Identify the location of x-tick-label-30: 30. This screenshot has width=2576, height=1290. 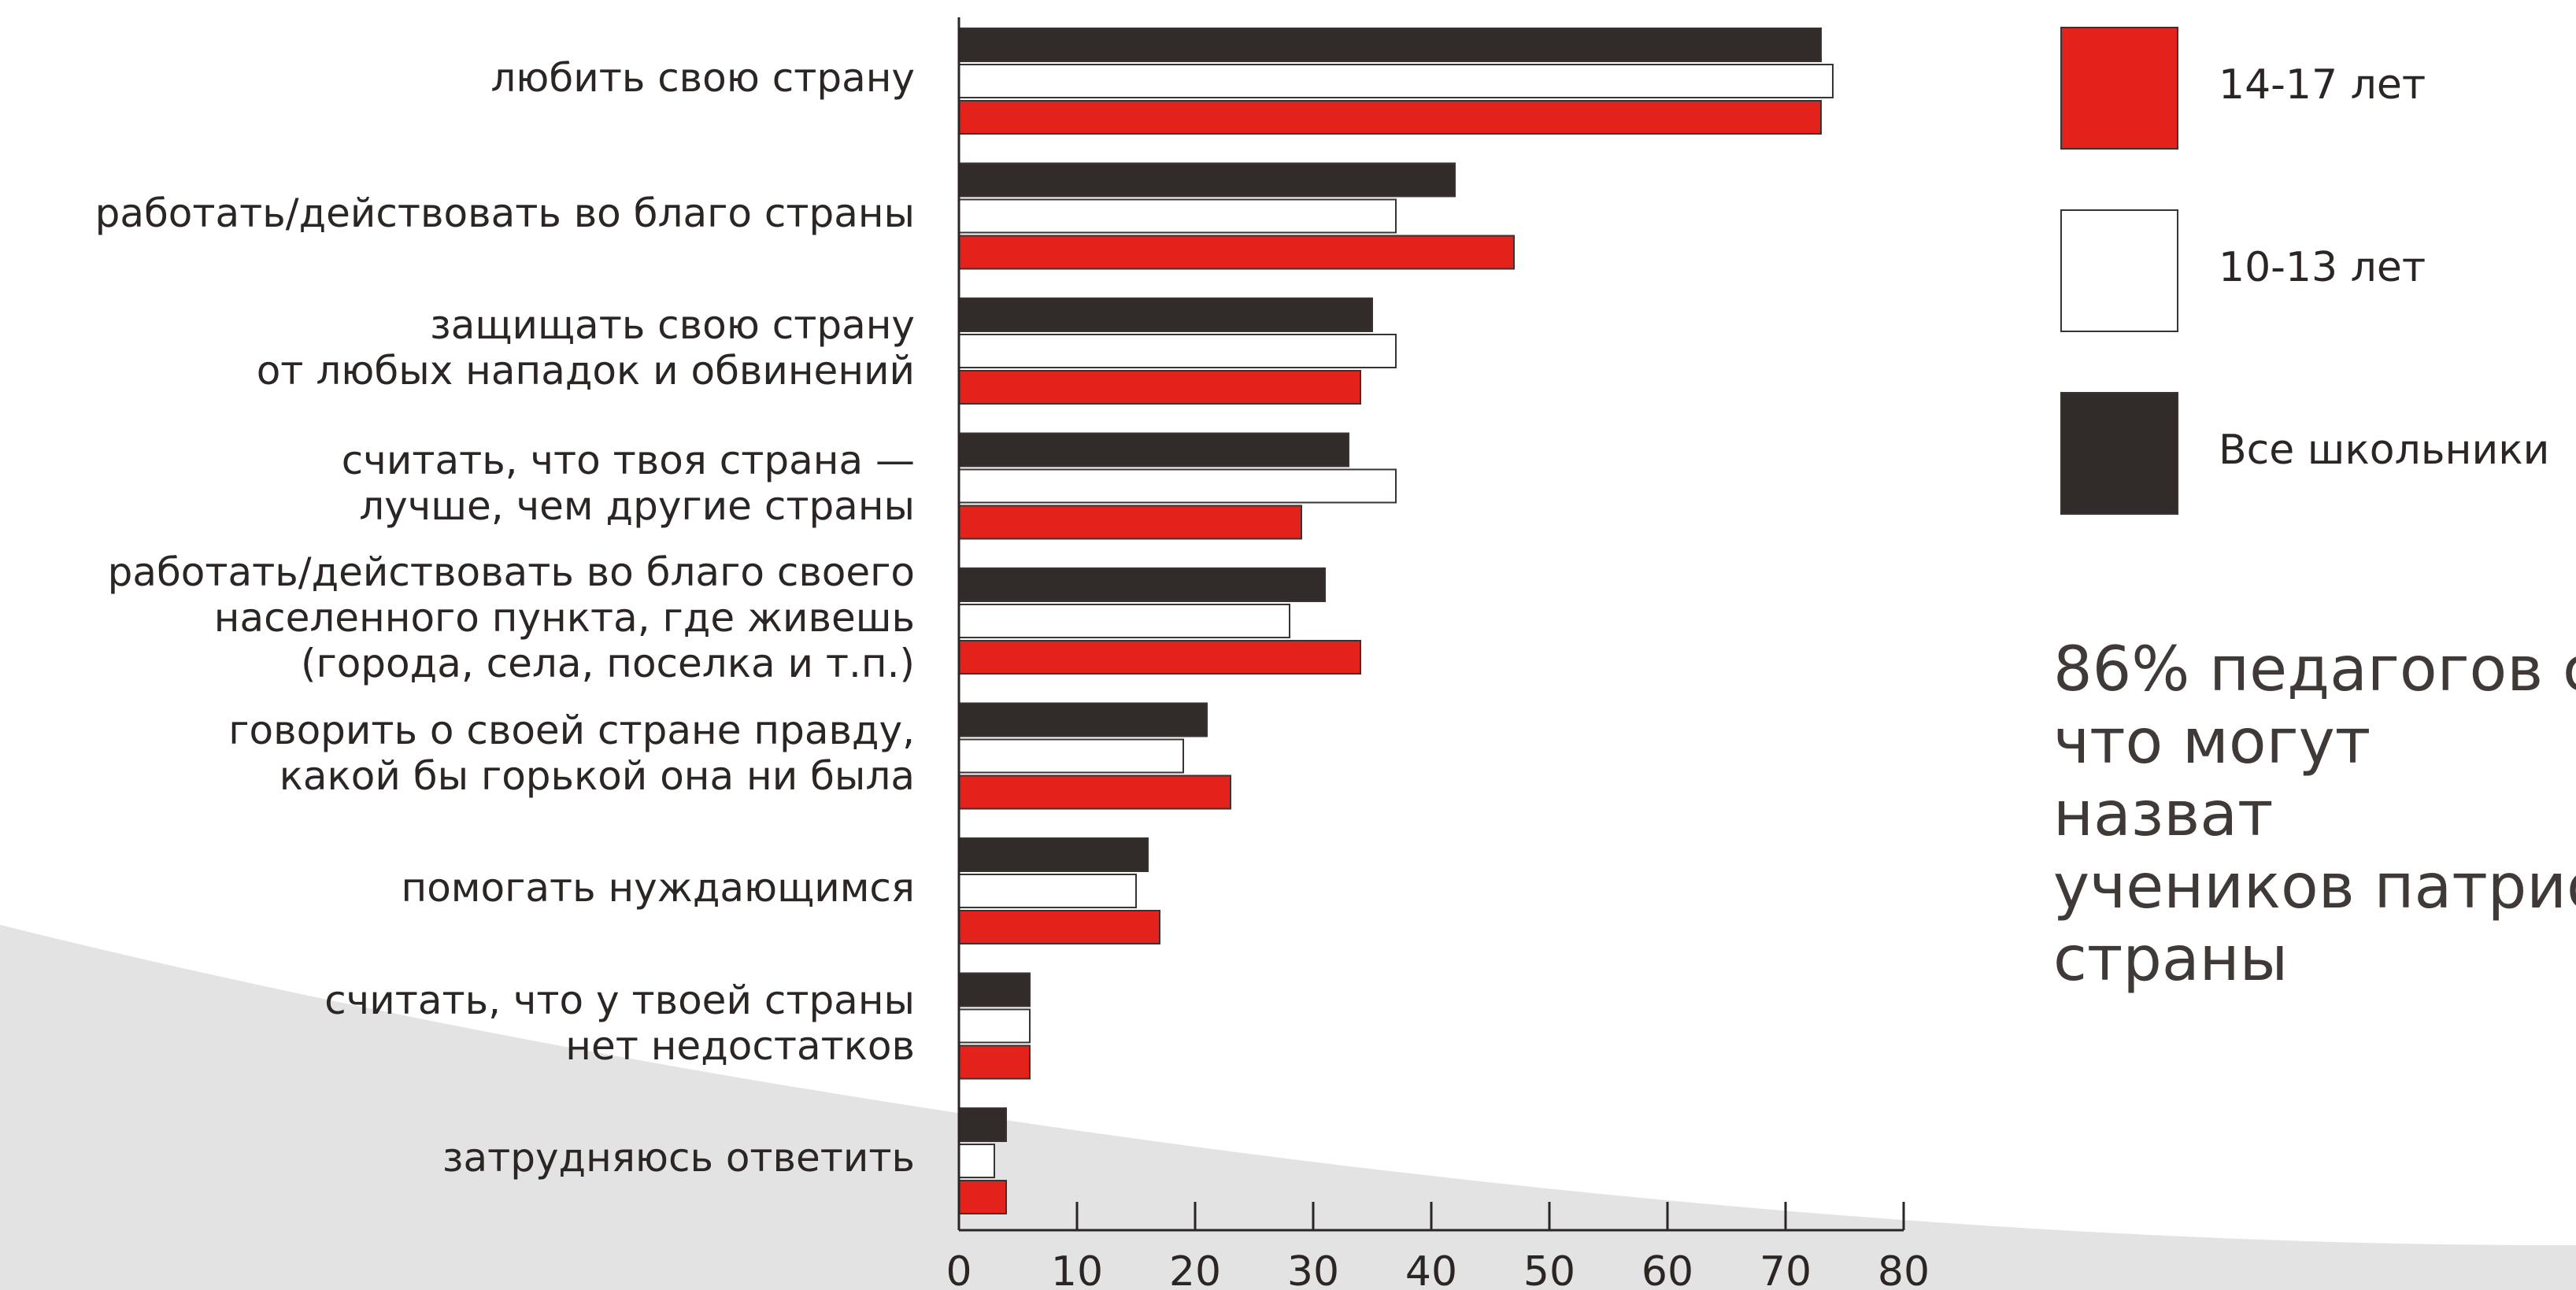
(1313, 1269).